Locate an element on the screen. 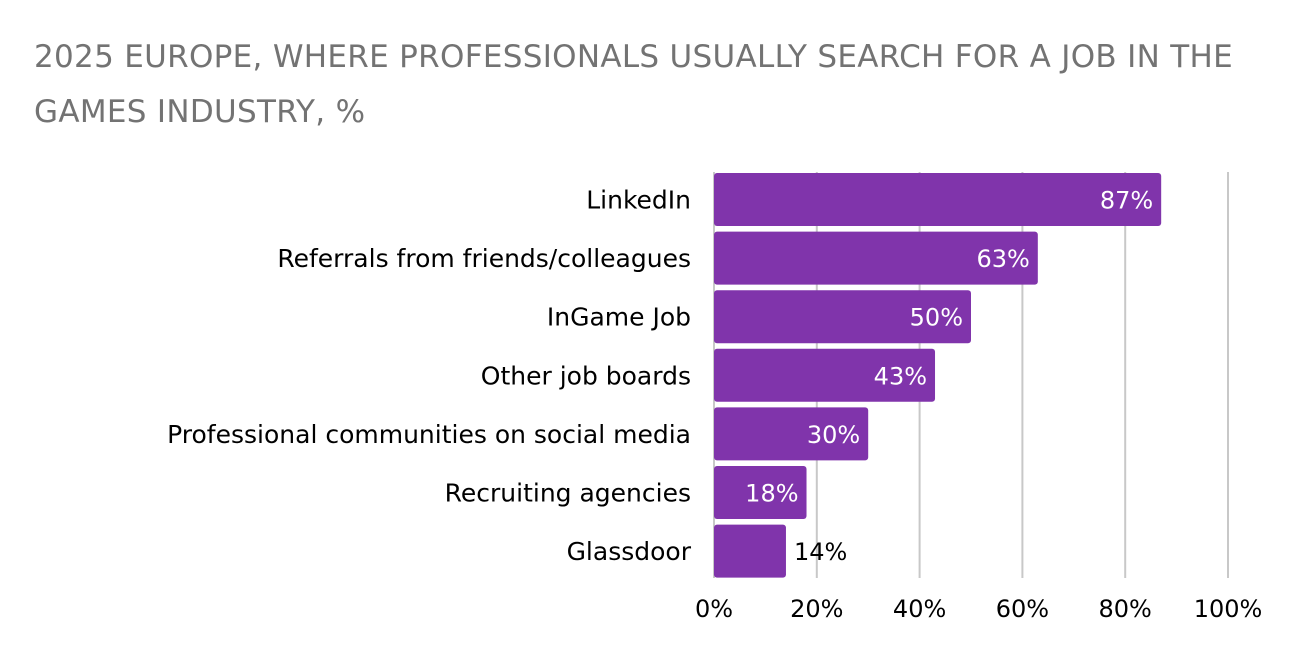  category-label-4: Professional communities on social media is located at coordinates (429, 434).